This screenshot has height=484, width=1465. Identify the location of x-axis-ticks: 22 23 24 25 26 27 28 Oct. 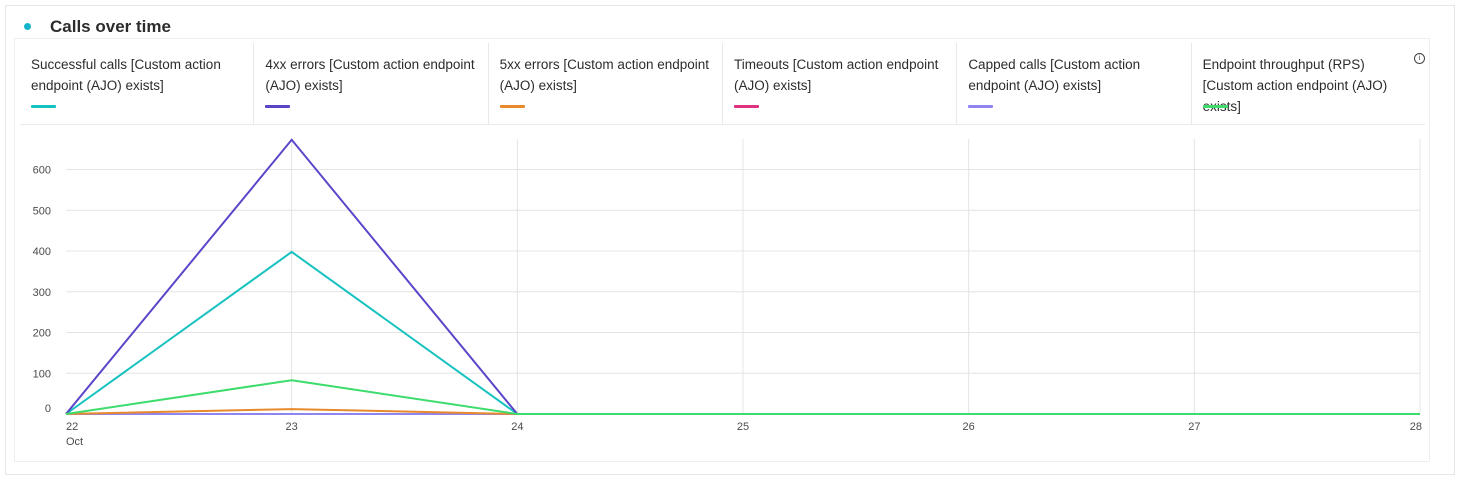
(744, 434).